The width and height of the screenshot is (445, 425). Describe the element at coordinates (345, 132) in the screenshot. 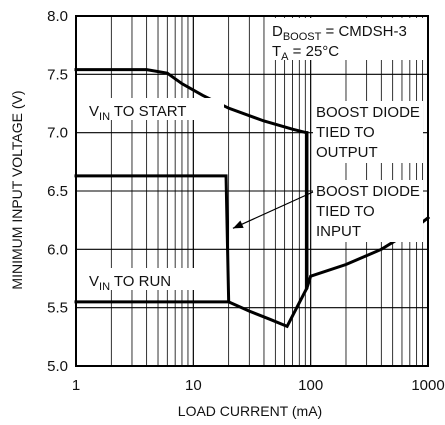

I see `boost-output-line: TIED TO` at that location.